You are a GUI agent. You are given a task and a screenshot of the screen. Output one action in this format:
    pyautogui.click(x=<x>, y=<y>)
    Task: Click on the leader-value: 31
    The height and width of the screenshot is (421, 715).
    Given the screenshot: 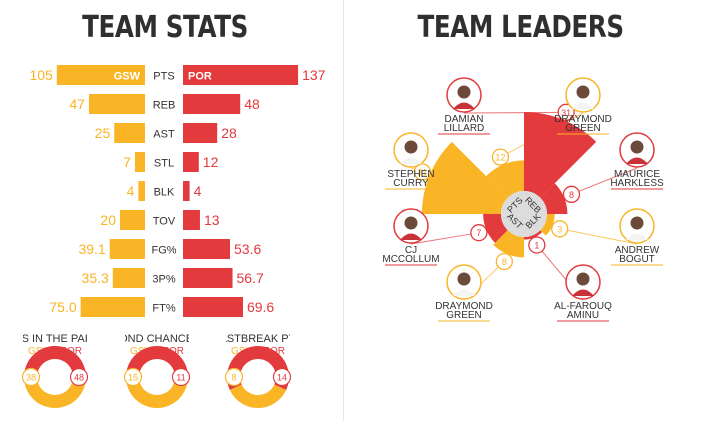 What is the action you would take?
    pyautogui.click(x=422, y=172)
    